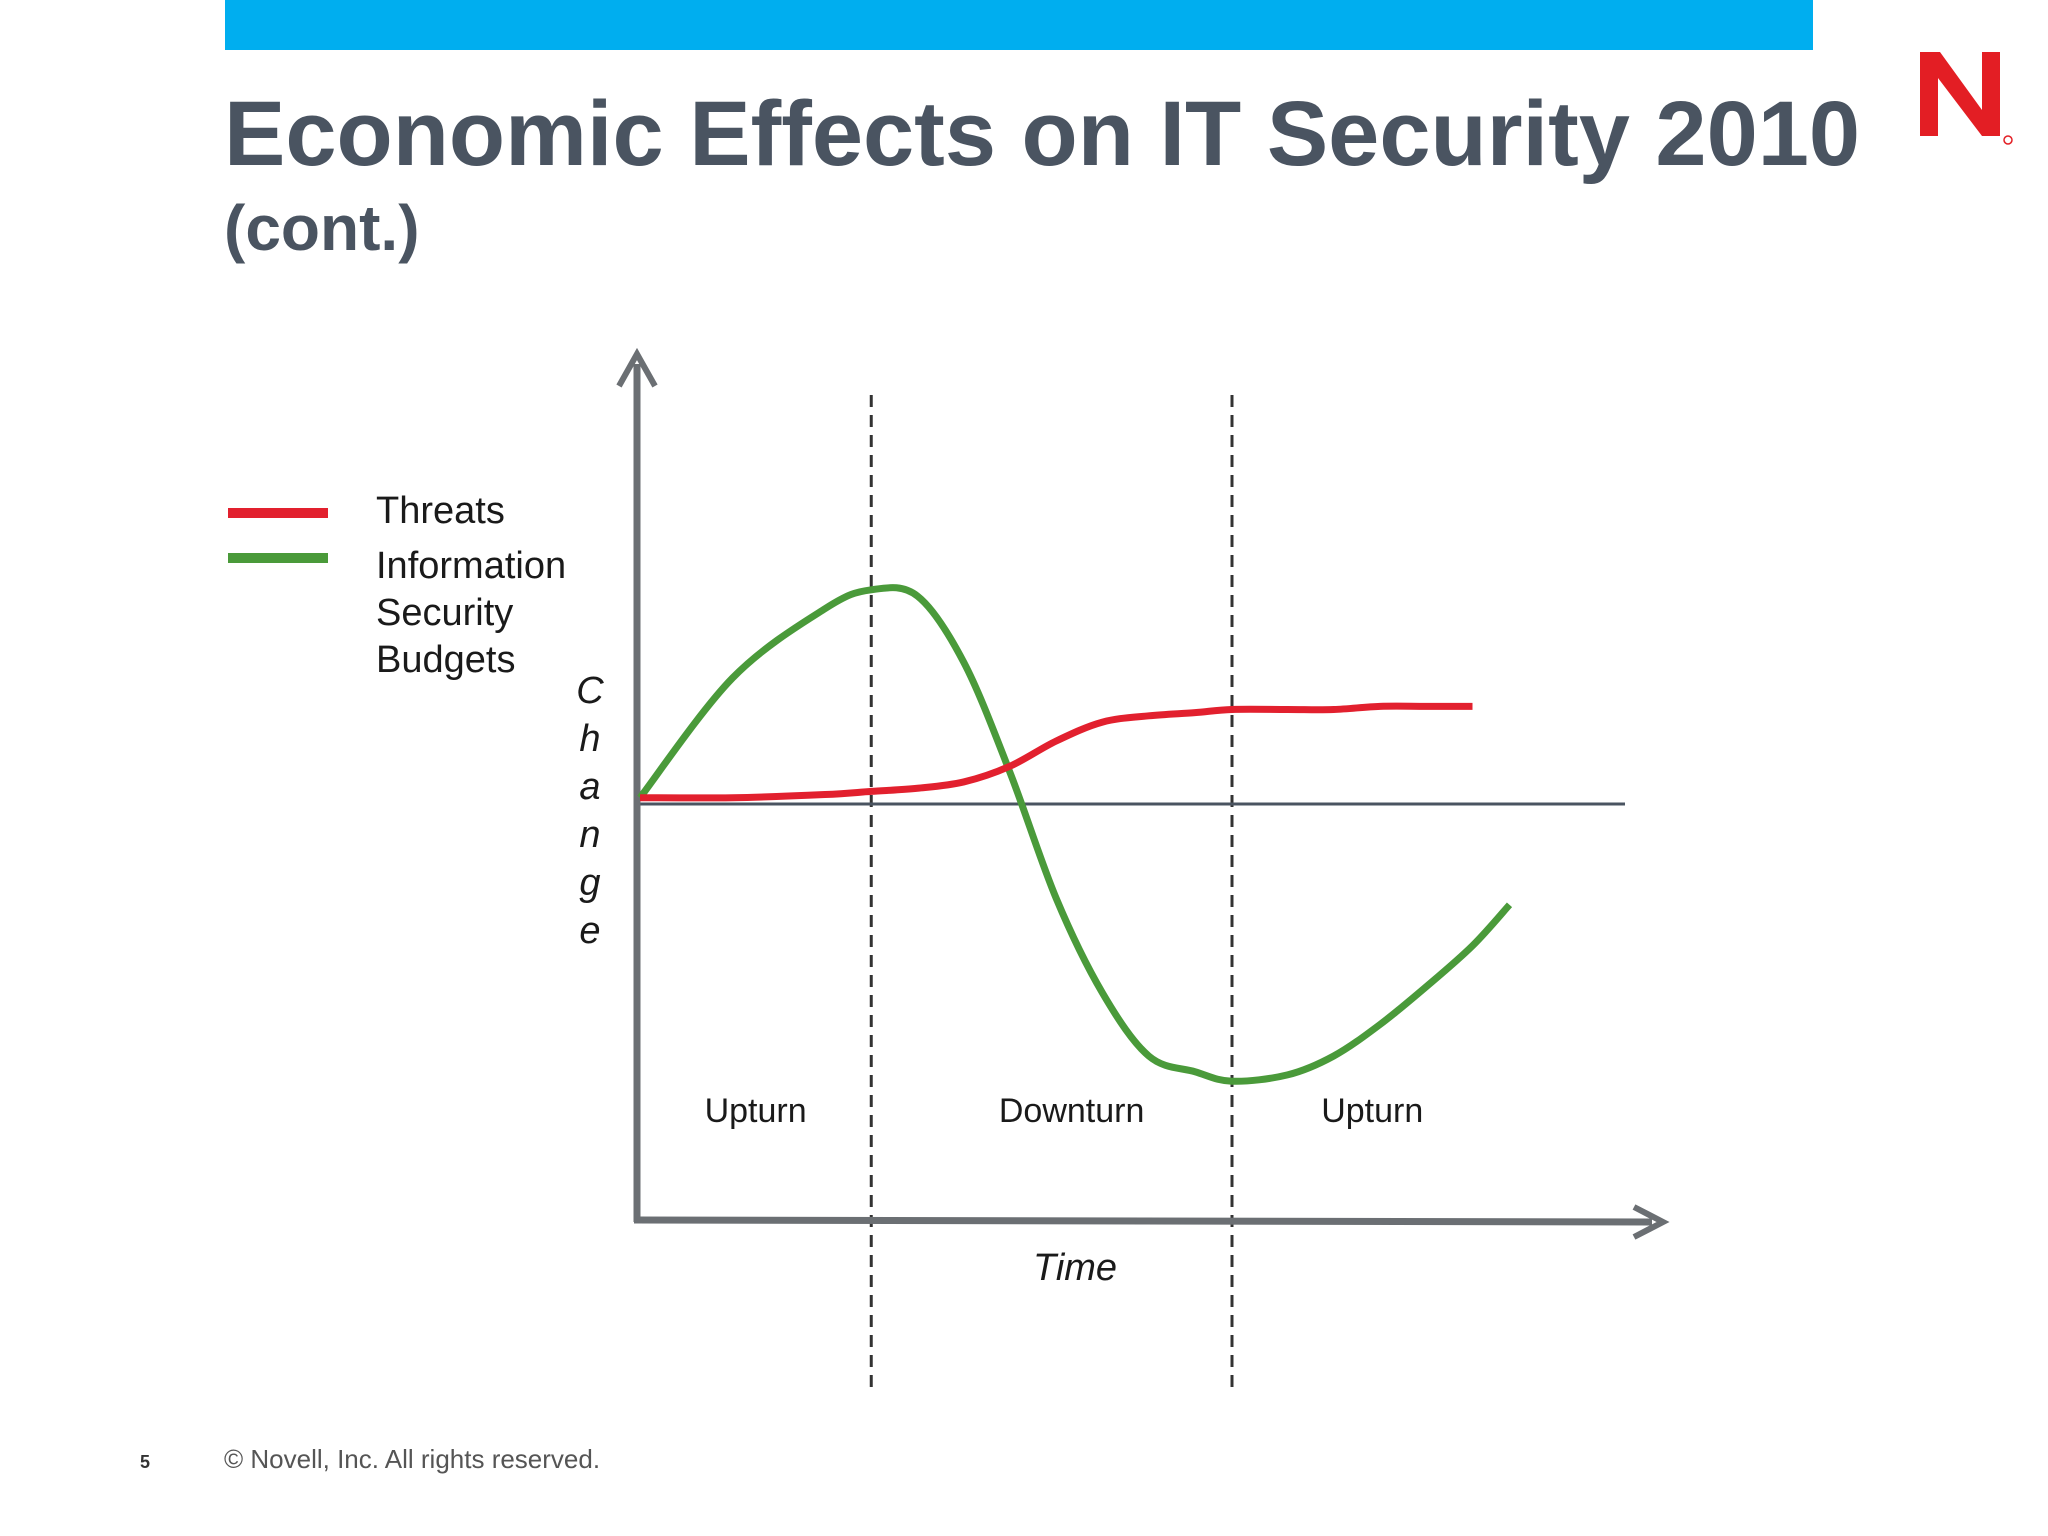 Image resolution: width=2048 pixels, height=1536 pixels. Describe the element at coordinates (145, 1462) in the screenshot. I see `page-number: 5` at that location.